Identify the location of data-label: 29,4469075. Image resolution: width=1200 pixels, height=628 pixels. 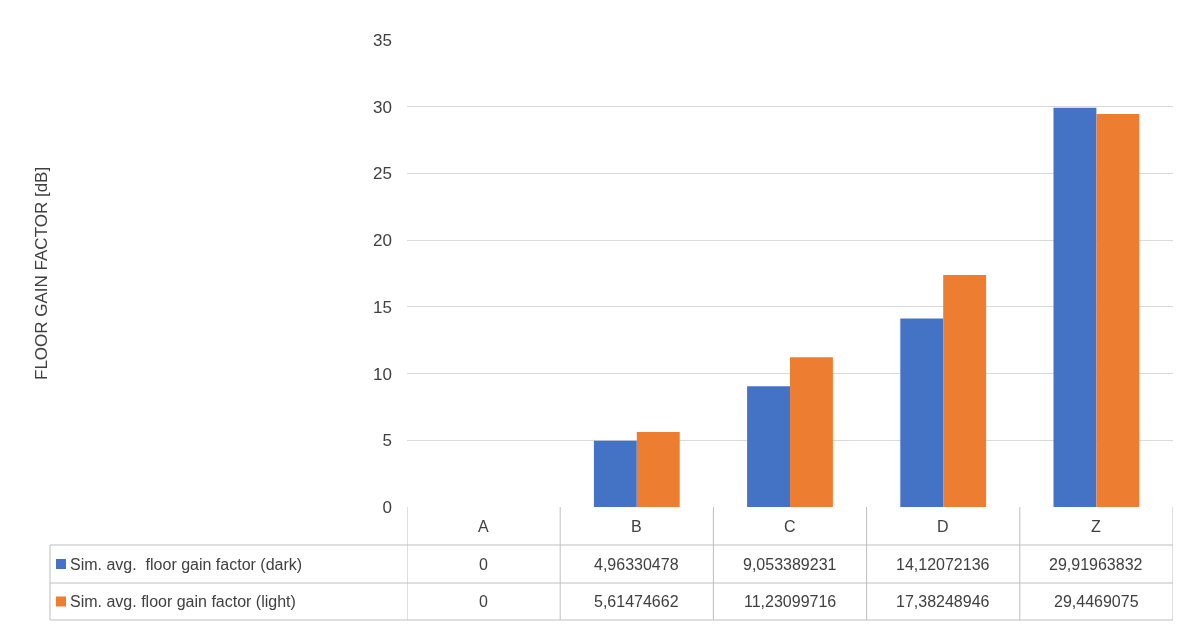
(1096, 601).